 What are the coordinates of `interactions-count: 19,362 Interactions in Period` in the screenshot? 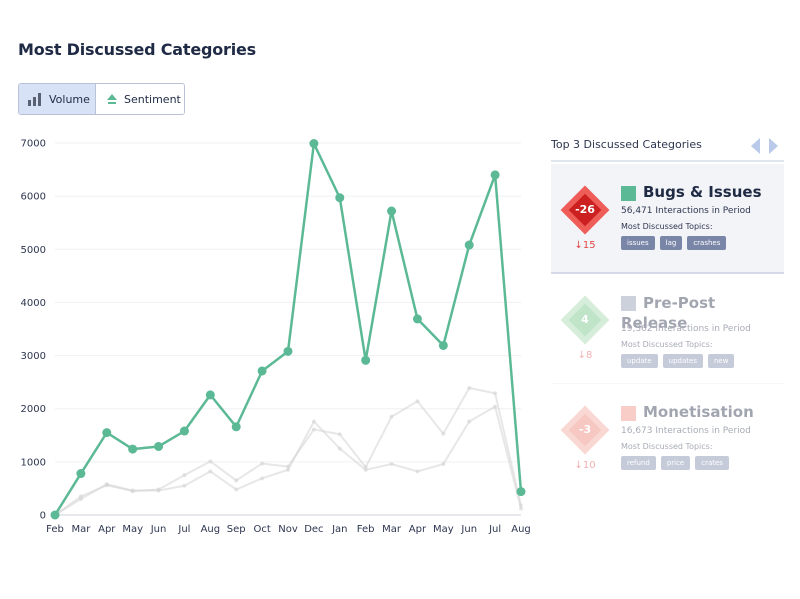 It's located at (686, 329).